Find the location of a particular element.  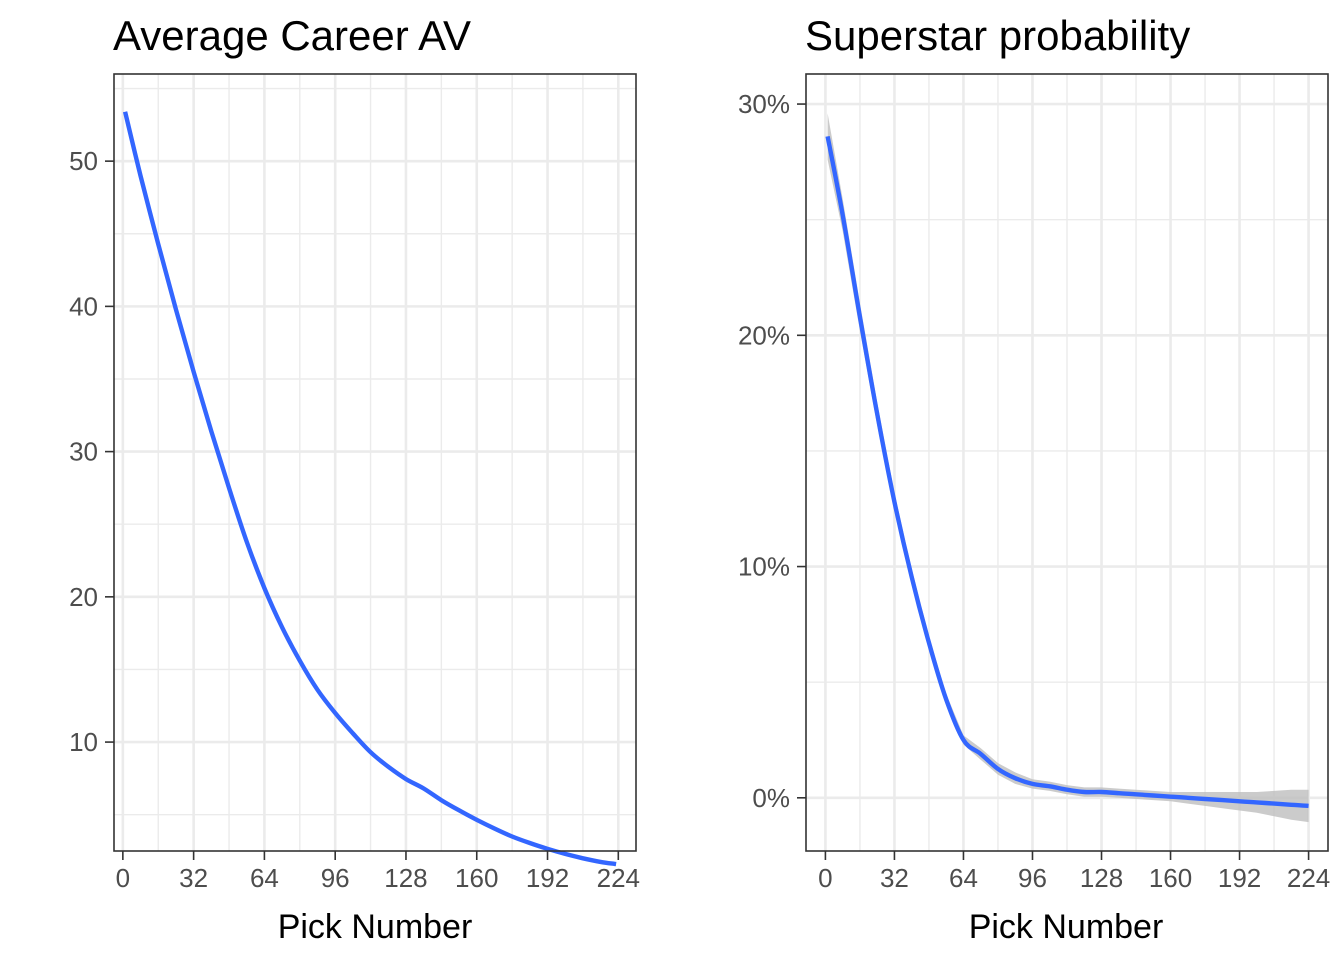

panel-1-x-tick-label: 32 is located at coordinates (193, 878).